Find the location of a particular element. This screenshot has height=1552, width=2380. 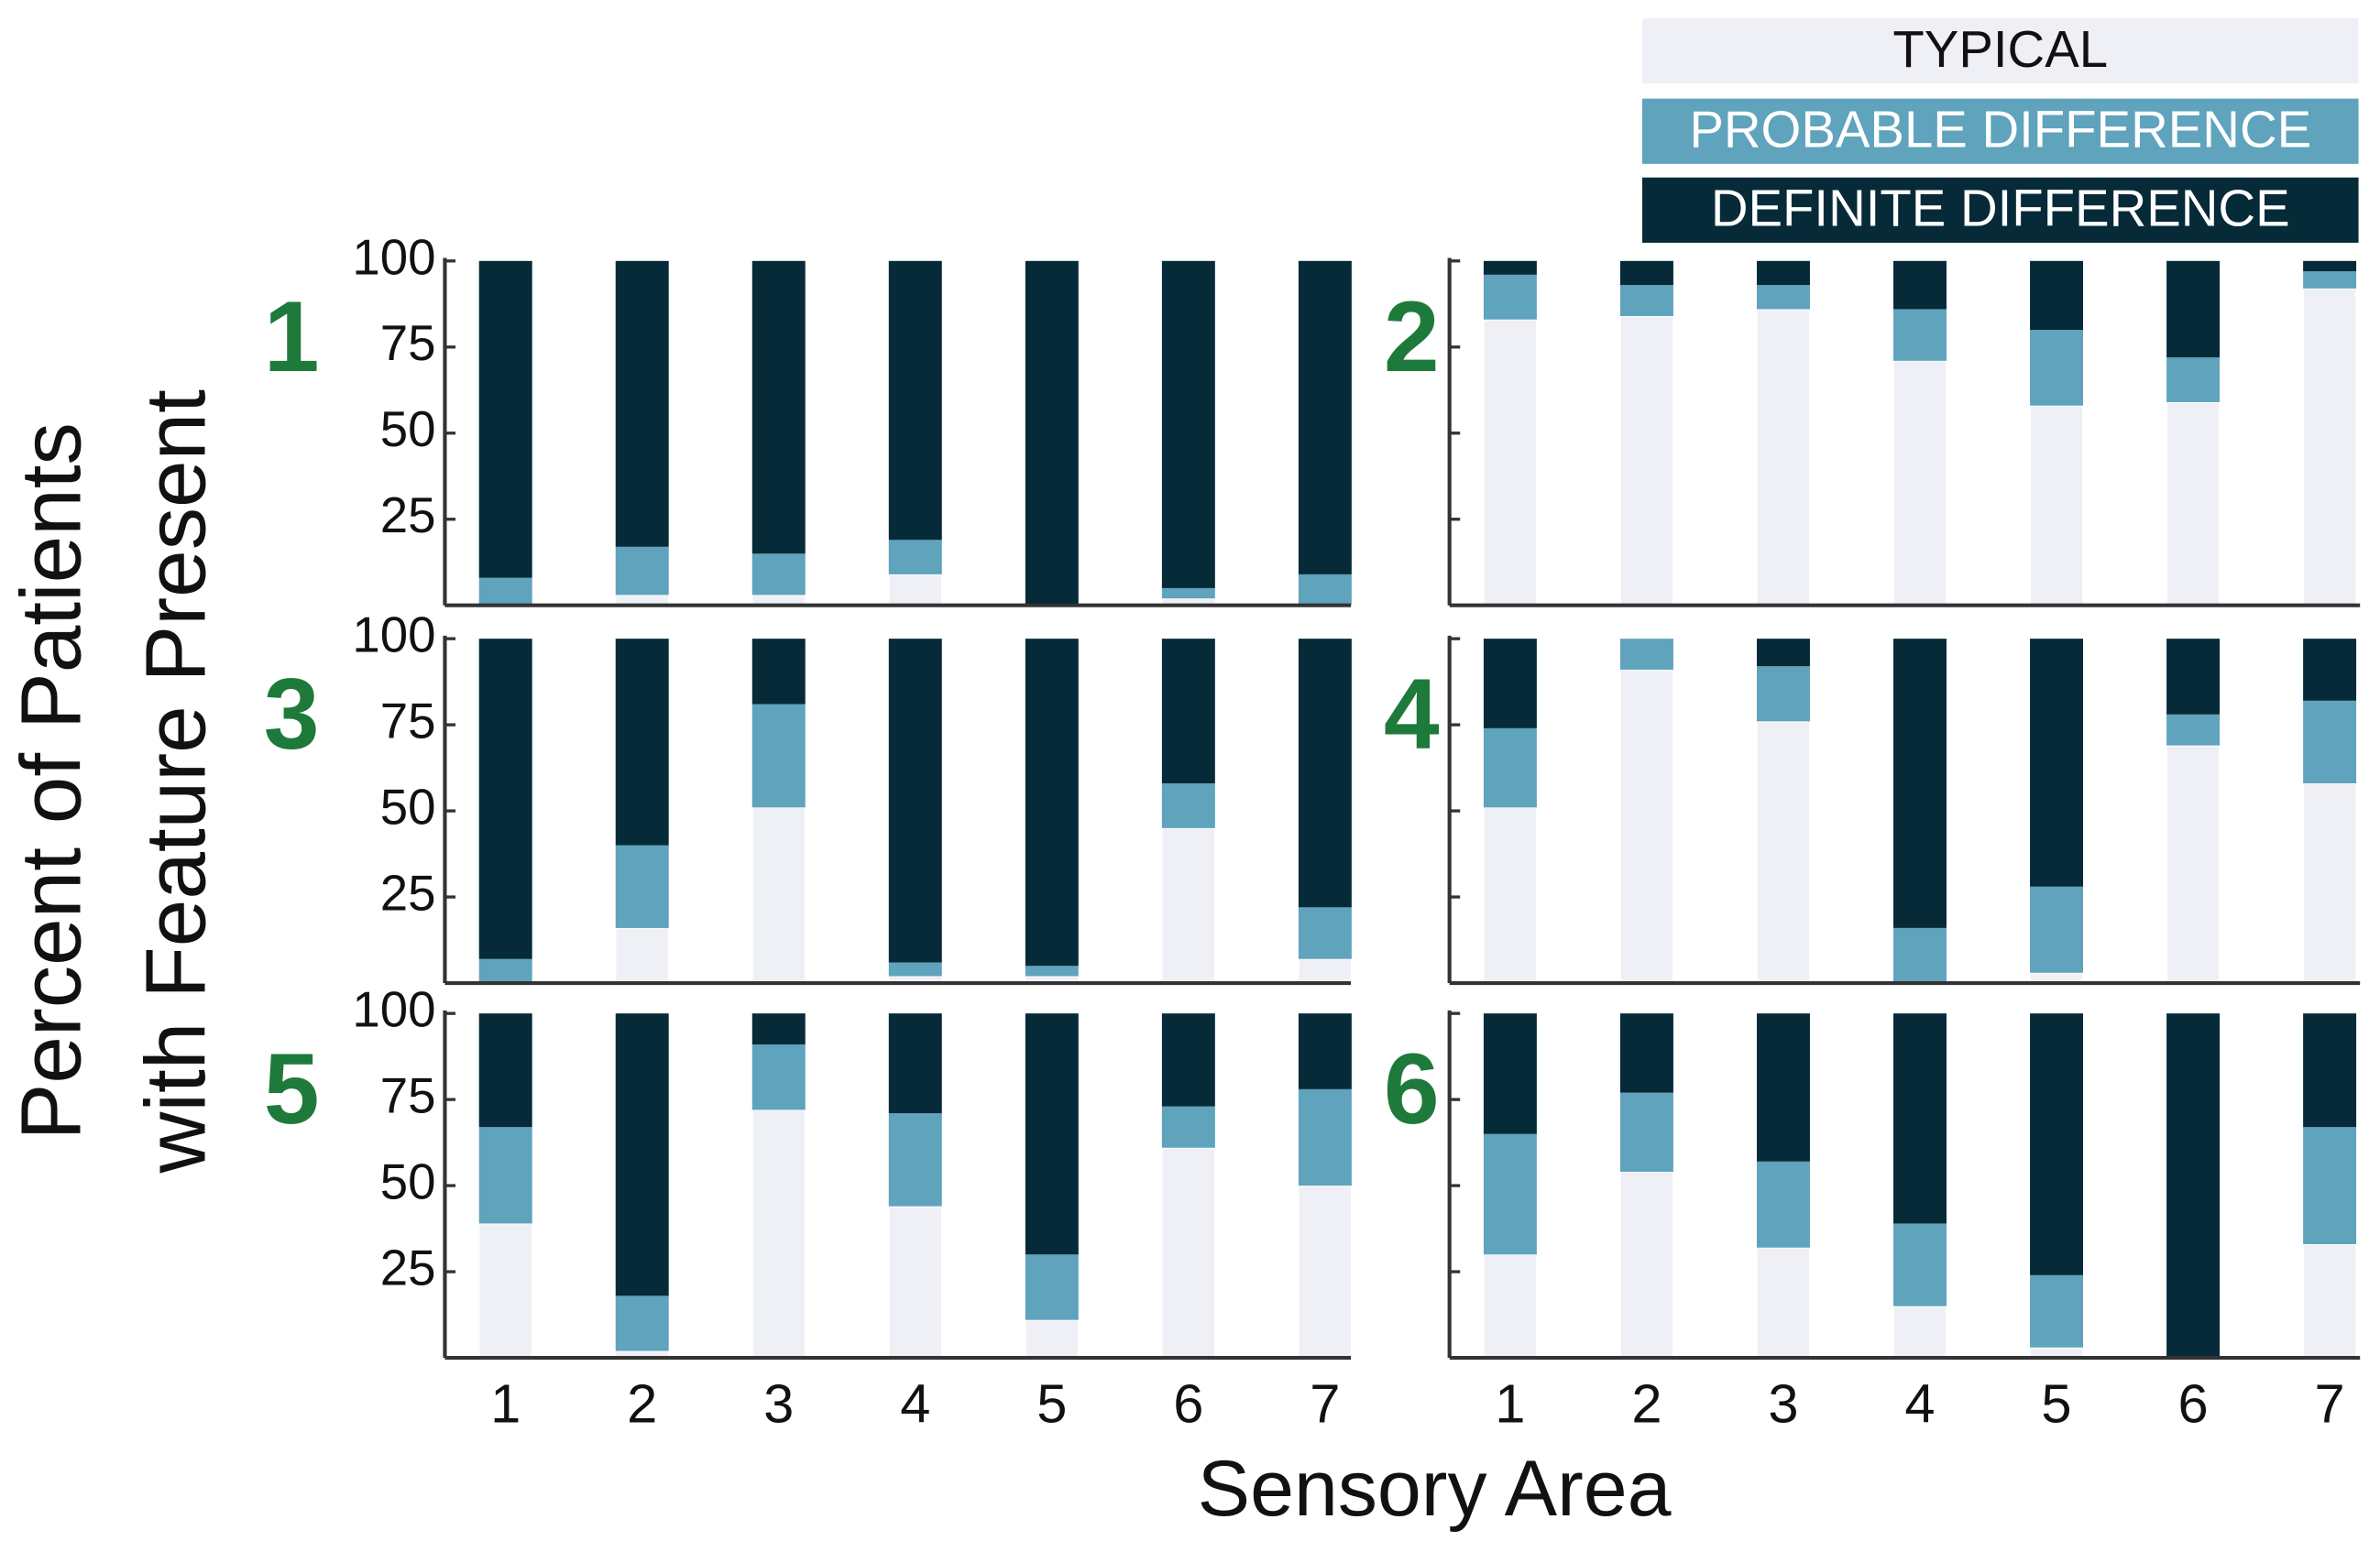

x-tick-label: 7 is located at coordinates (2330, 1403).